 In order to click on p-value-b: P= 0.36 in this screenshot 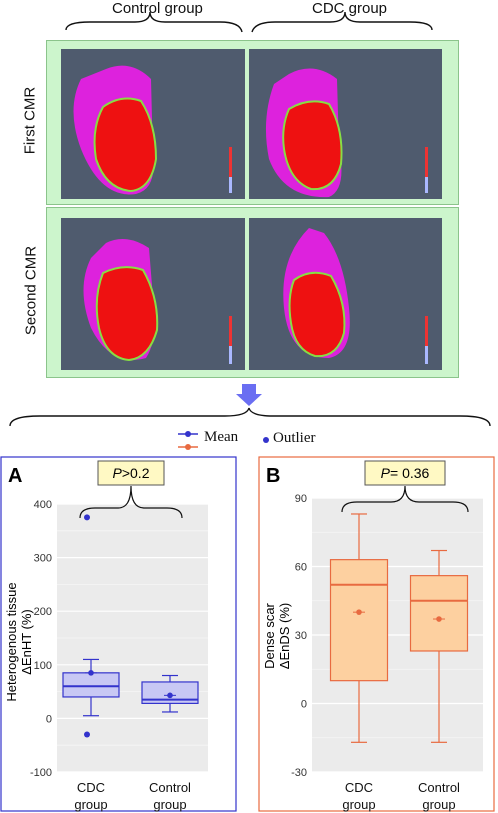, I will do `click(405, 473)`.